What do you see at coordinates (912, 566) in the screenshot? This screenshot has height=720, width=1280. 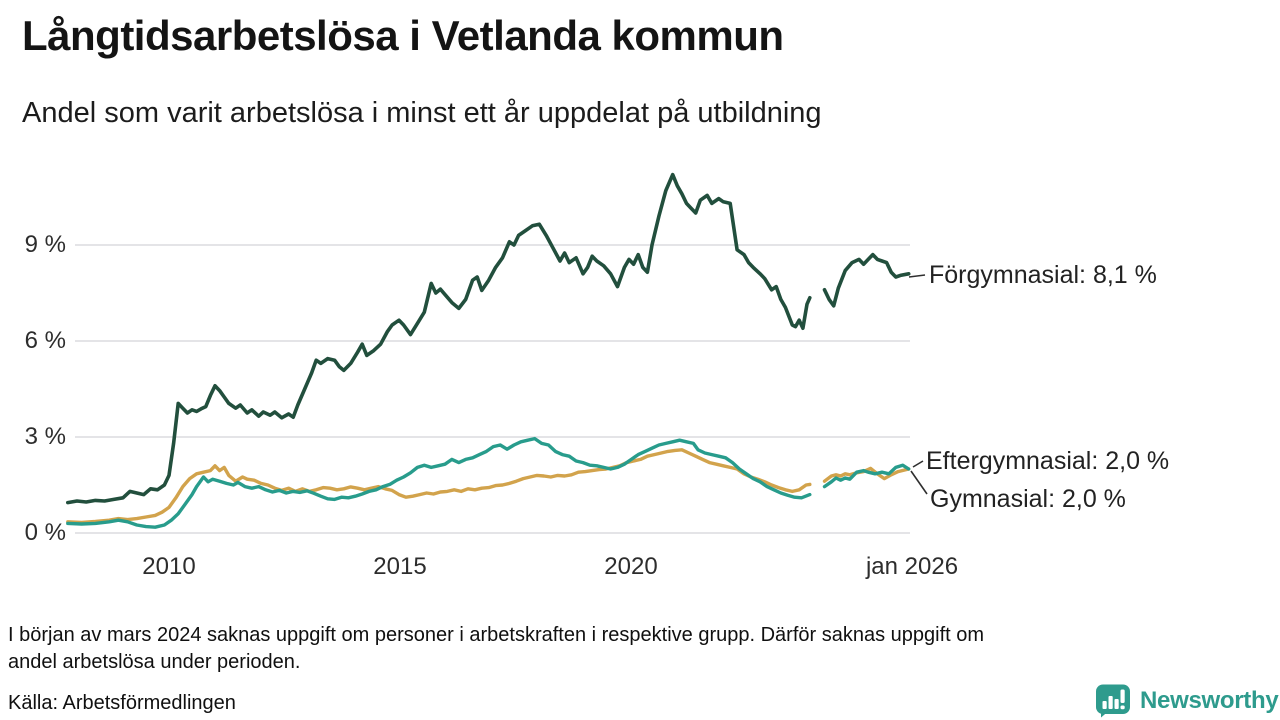 I see `x-axis-tick-jan-2026: jan 2026` at bounding box center [912, 566].